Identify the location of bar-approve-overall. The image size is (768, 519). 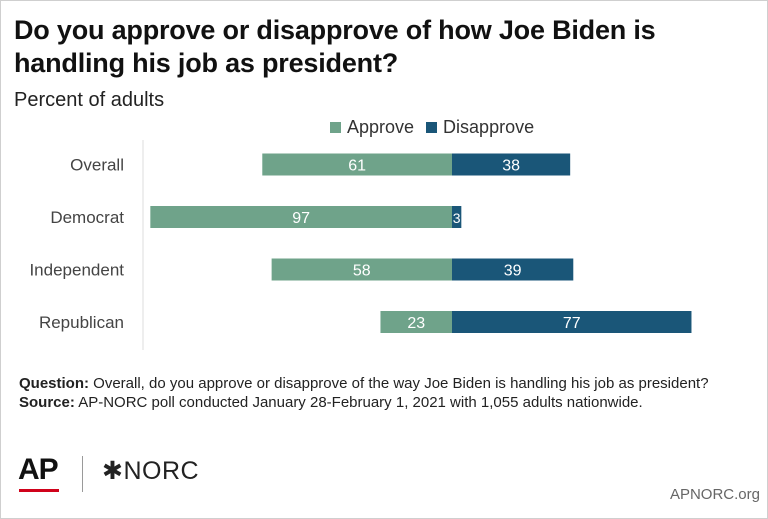
(357, 164).